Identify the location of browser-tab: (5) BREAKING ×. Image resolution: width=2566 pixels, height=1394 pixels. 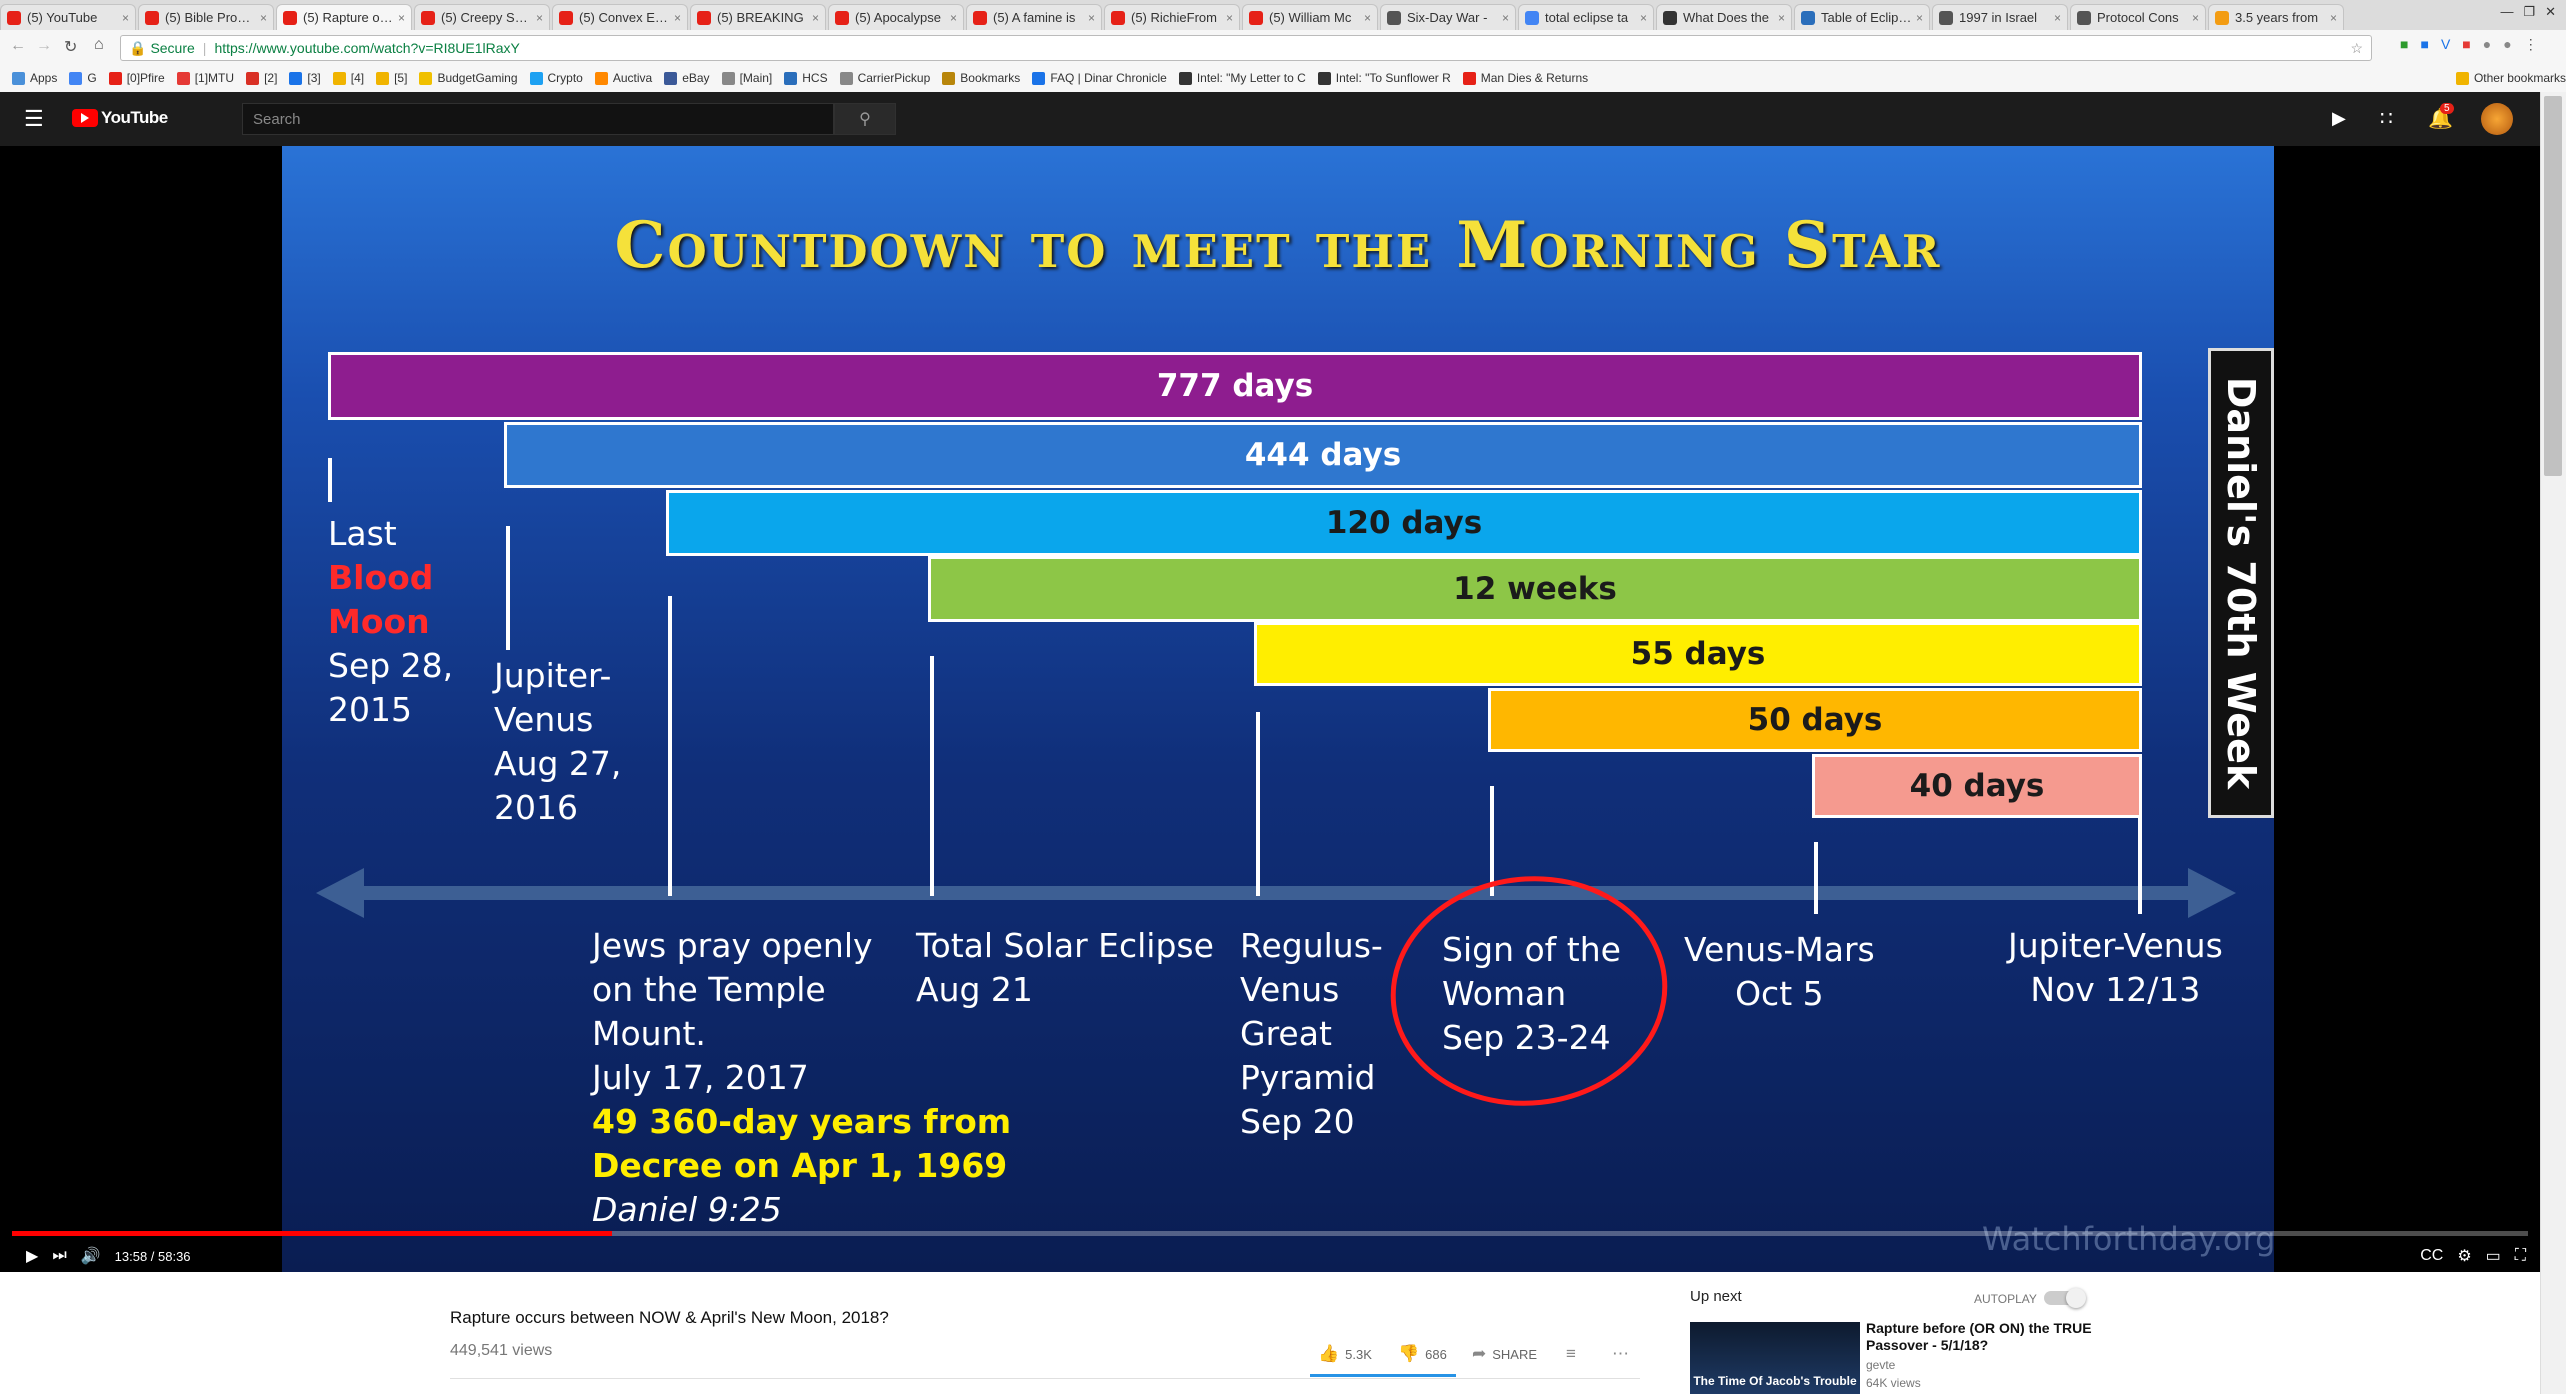
(758, 17).